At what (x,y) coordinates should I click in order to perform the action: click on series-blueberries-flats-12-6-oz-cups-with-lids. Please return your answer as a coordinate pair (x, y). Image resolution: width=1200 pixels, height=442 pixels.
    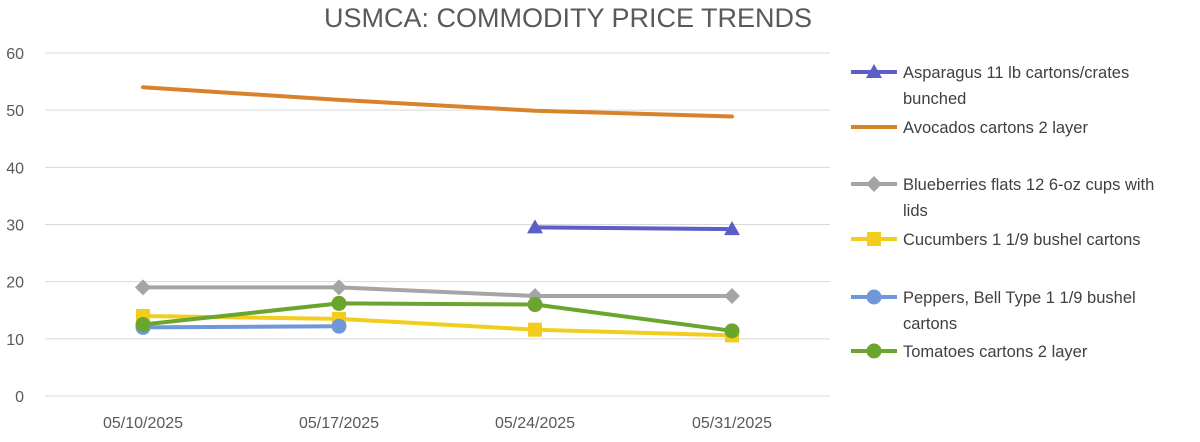
    Looking at the image, I should click on (437, 291).